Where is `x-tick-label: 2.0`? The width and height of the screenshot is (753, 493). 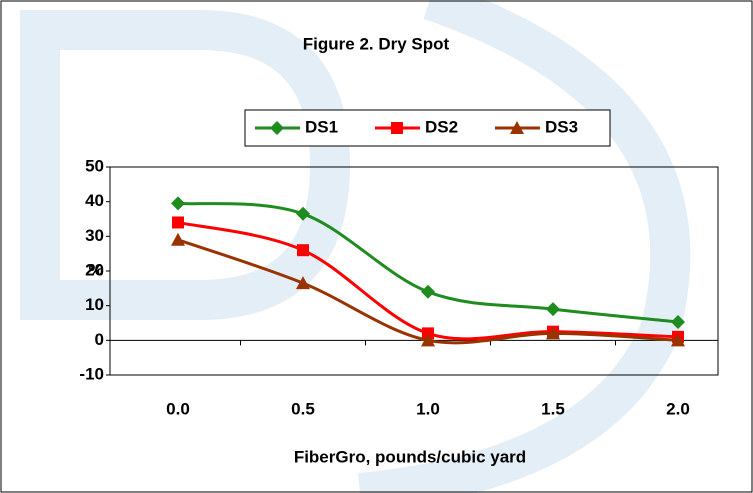
x-tick-label: 2.0 is located at coordinates (678, 408).